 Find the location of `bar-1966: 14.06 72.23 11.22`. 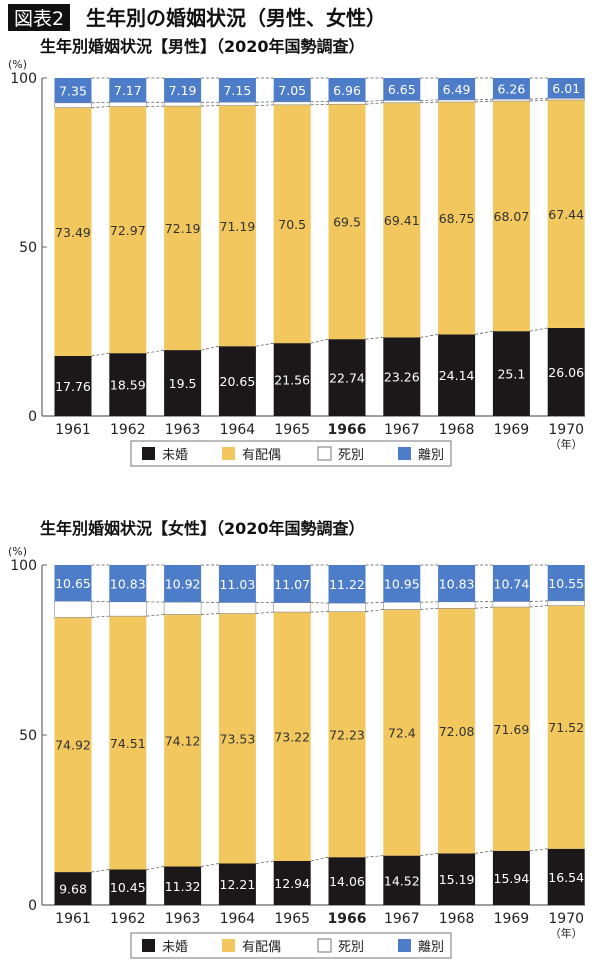

bar-1966: 14.06 72.23 11.22 is located at coordinates (347, 735).